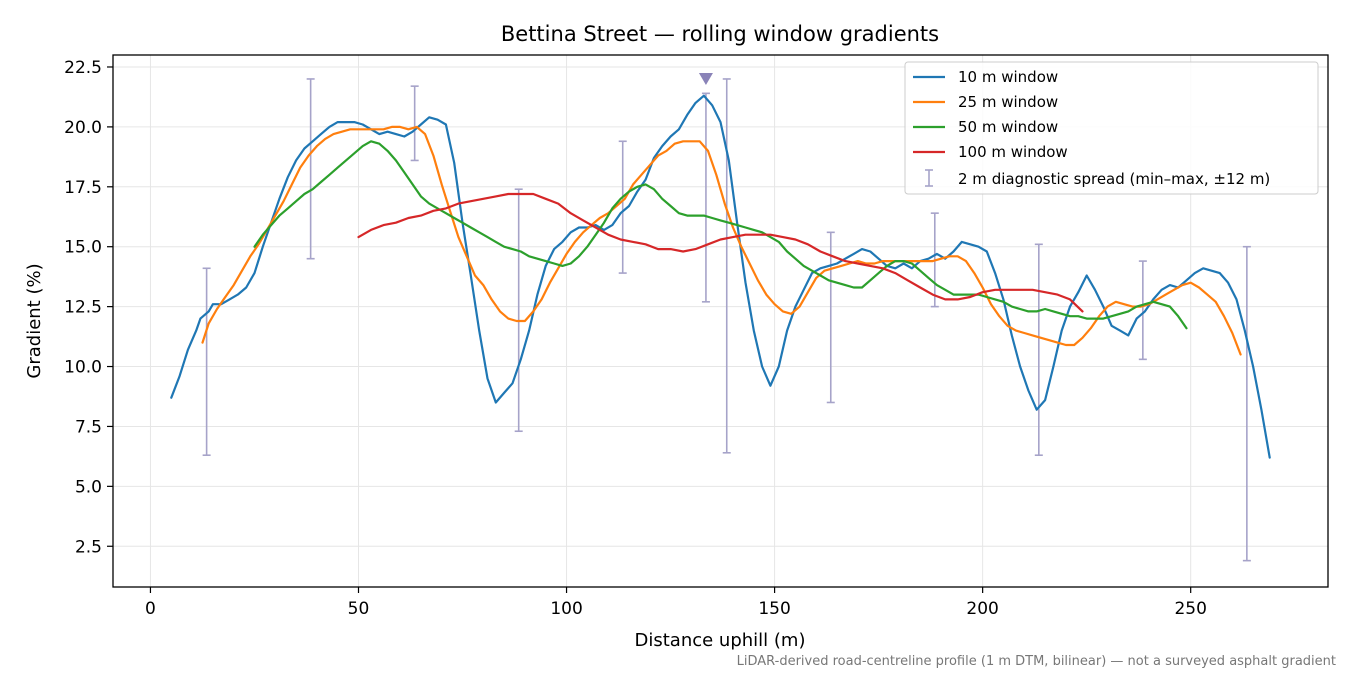 This screenshot has height=675, width=1350. Describe the element at coordinates (83, 128) in the screenshot. I see `y-tick-label: 20.0` at that location.